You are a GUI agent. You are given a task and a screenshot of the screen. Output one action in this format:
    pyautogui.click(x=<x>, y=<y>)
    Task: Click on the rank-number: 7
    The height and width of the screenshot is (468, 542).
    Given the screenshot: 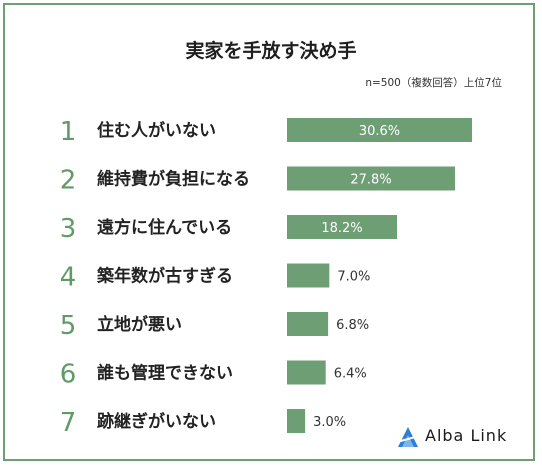 What is the action you would take?
    pyautogui.click(x=68, y=423)
    